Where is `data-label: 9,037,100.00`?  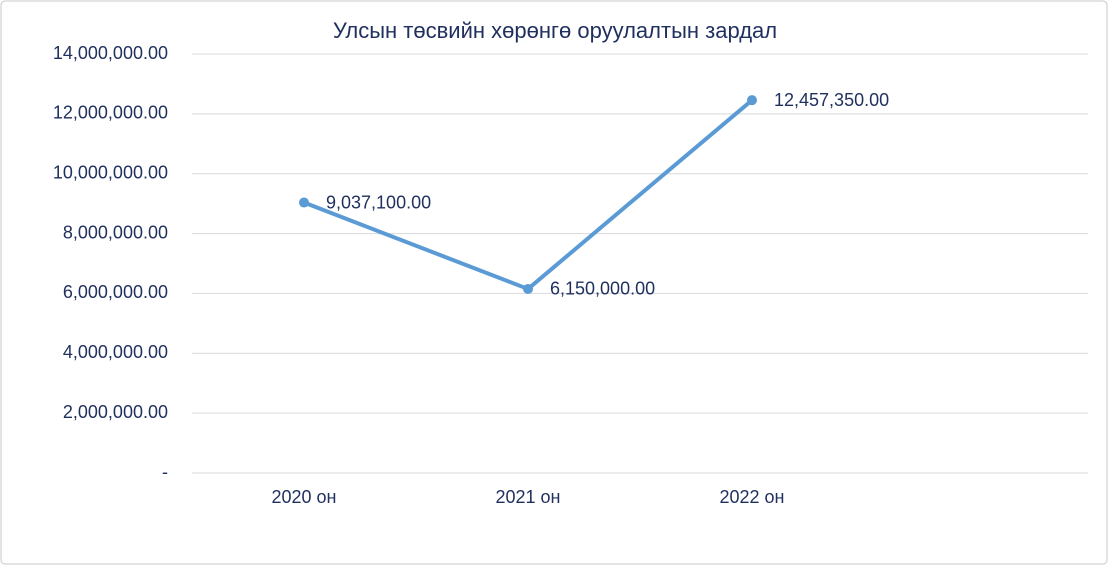
data-label: 9,037,100.00 is located at coordinates (378, 202).